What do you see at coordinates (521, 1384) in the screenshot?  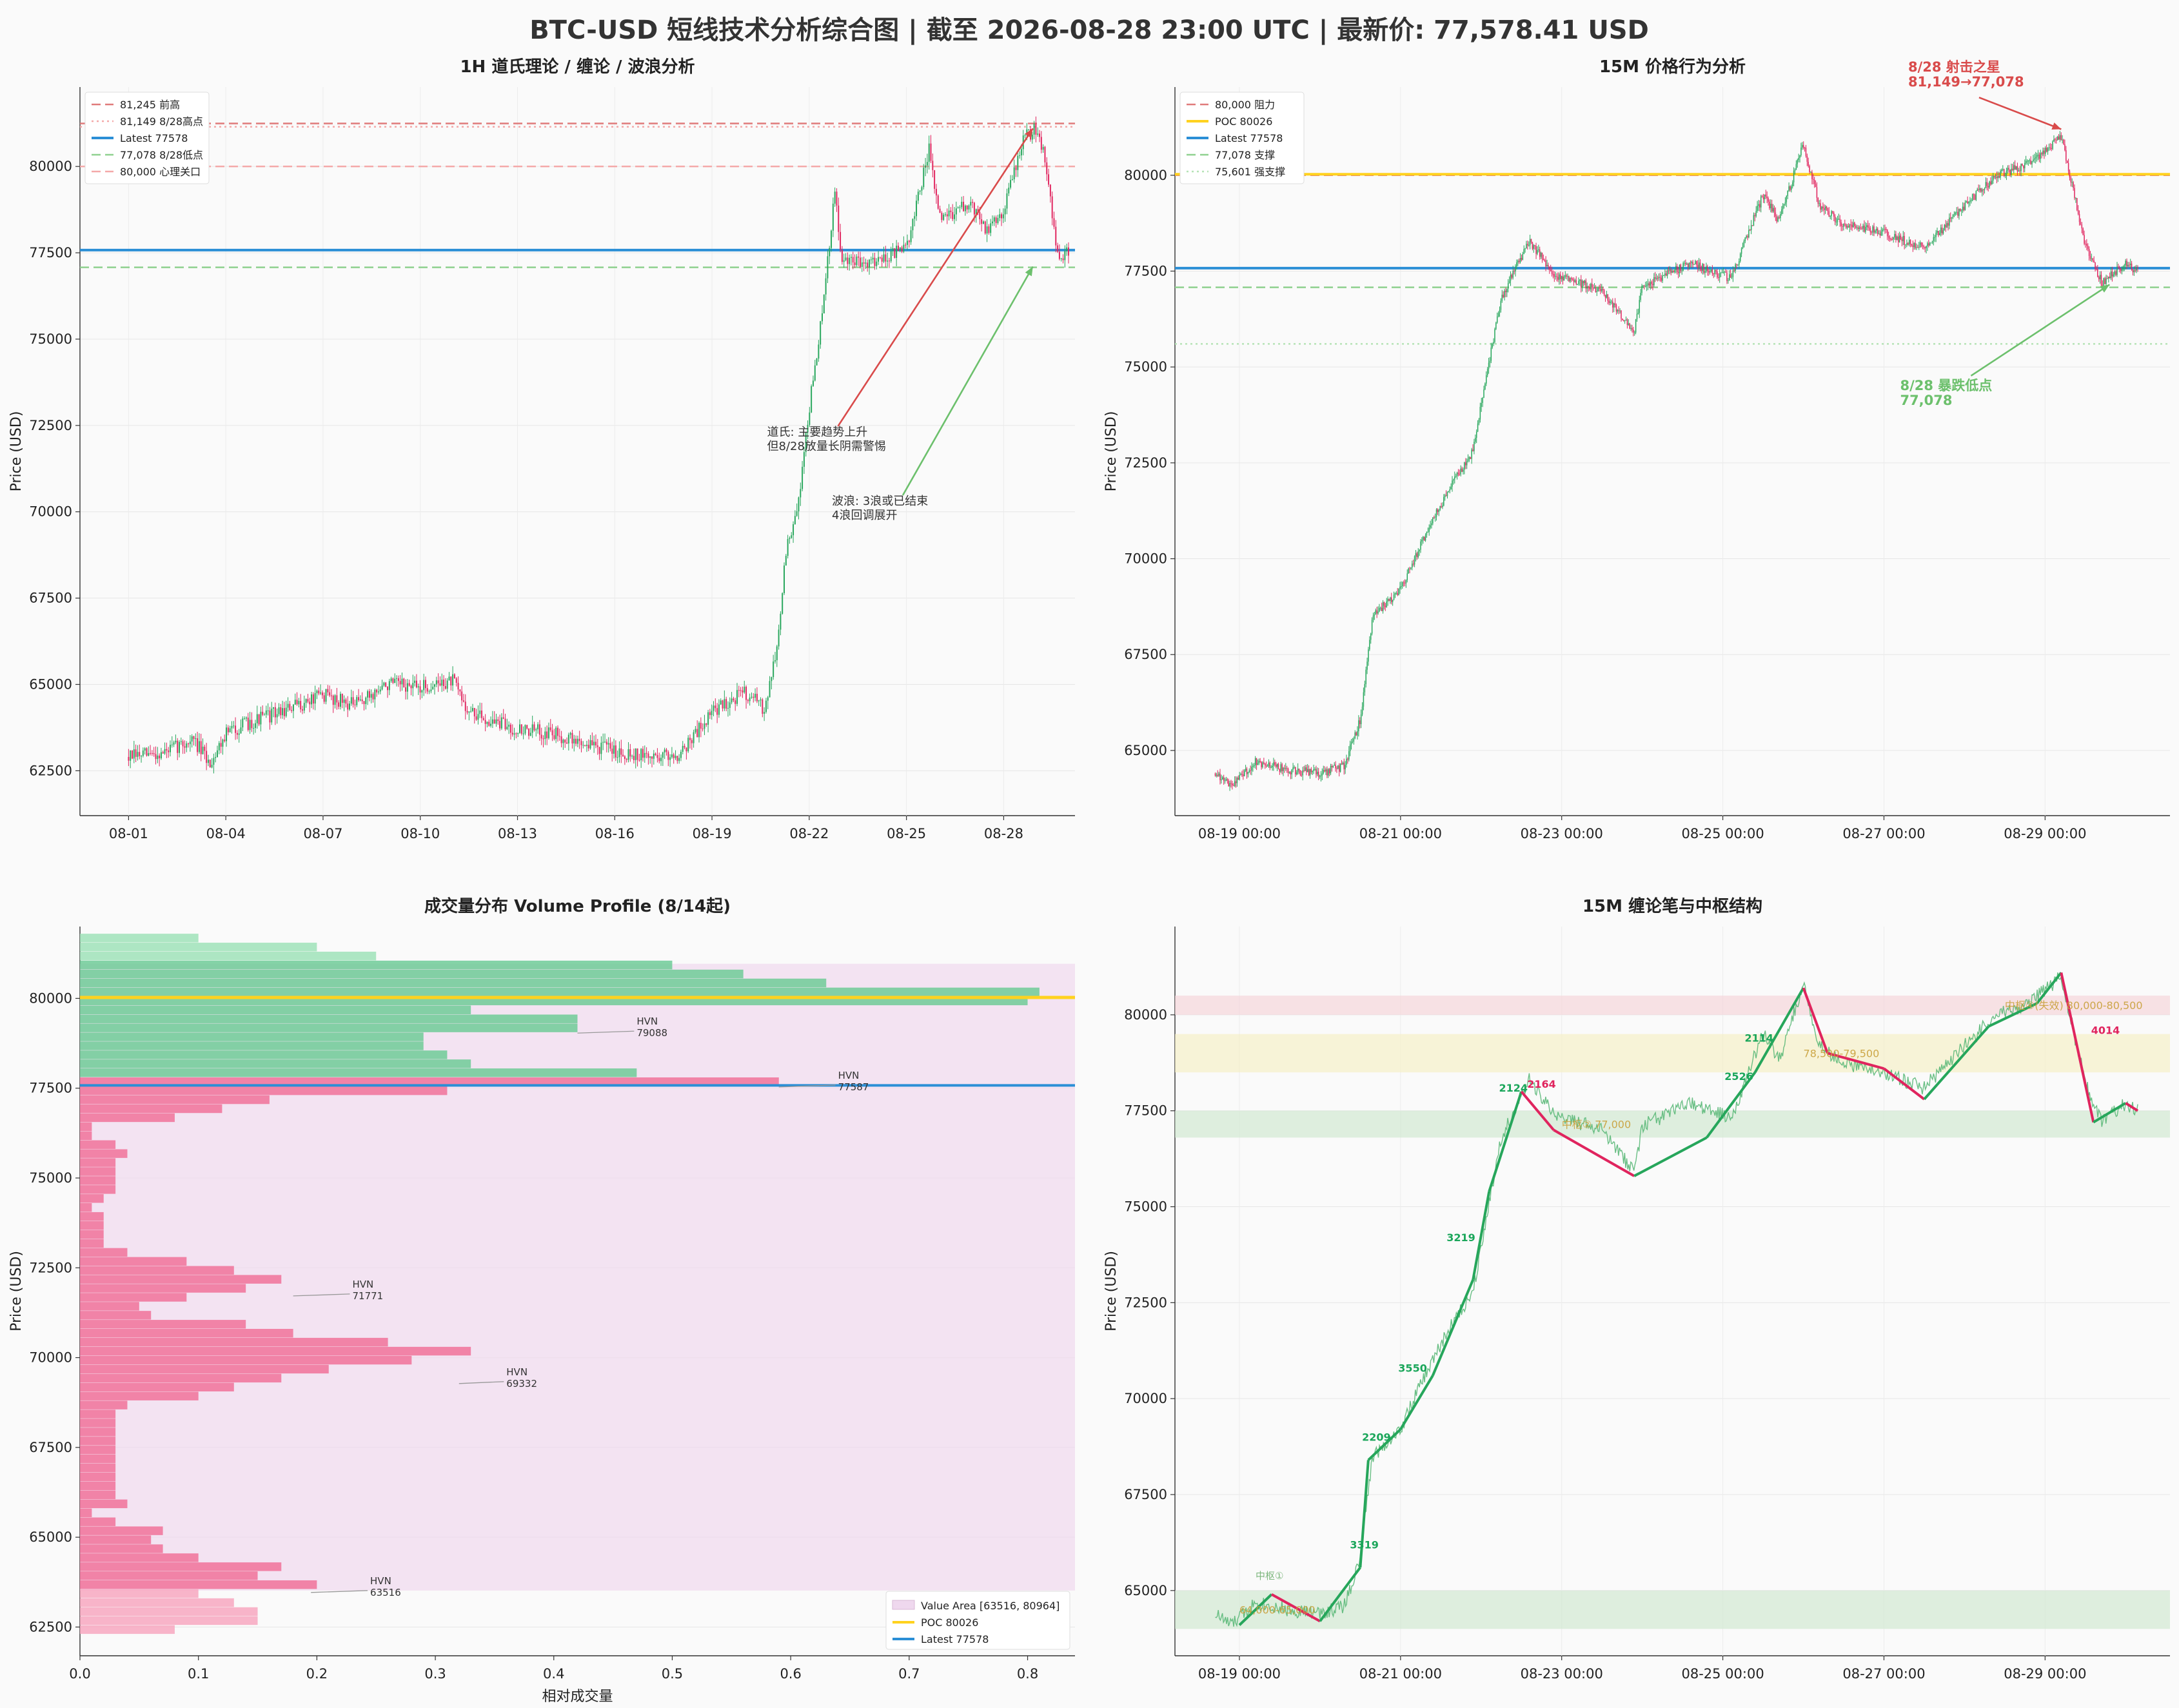 I see `hvn-label: 69332` at bounding box center [521, 1384].